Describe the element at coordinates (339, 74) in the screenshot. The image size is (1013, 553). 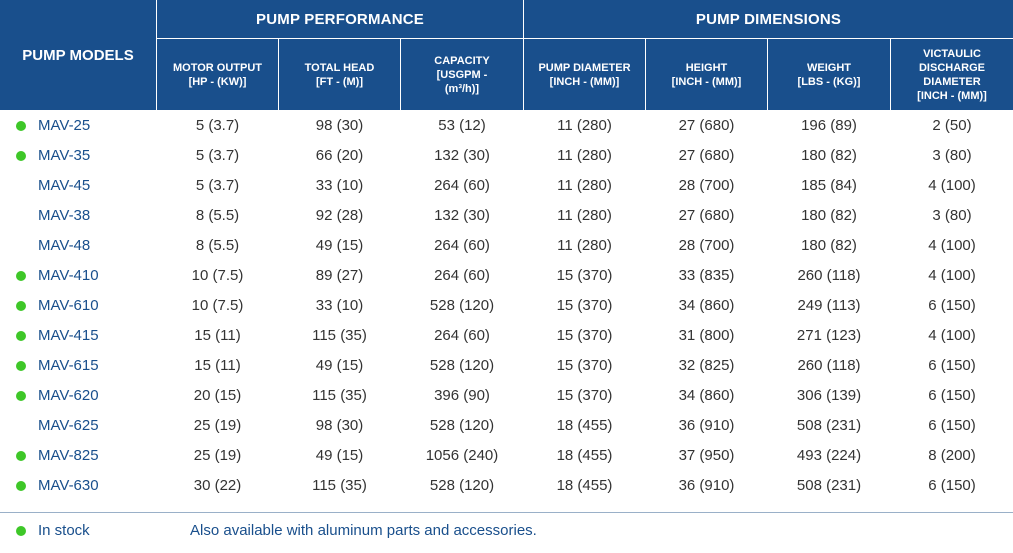
I see `total-head-header: TOTAL HEAD [FT - (M)]` at that location.